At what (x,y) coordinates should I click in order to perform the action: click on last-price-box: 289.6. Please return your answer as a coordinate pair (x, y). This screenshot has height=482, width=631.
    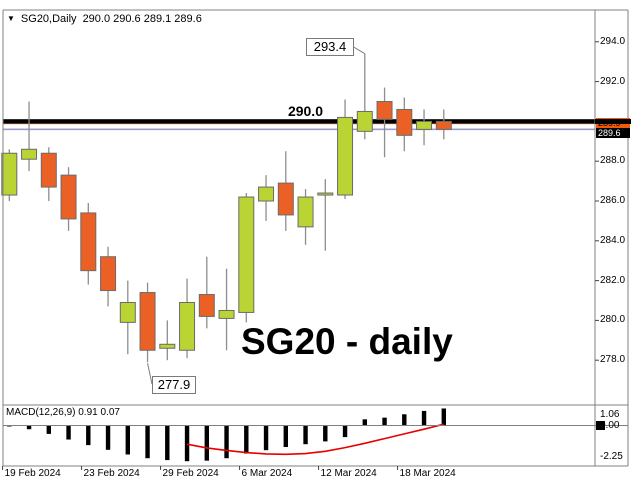
    Looking at the image, I should click on (613, 133).